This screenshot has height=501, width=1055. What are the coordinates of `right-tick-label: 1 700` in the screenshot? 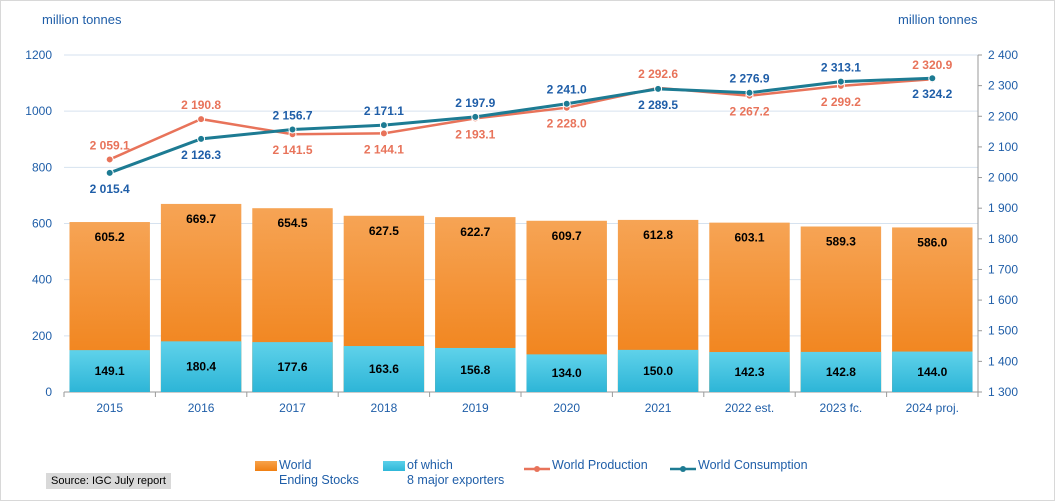 It's located at (1003, 269).